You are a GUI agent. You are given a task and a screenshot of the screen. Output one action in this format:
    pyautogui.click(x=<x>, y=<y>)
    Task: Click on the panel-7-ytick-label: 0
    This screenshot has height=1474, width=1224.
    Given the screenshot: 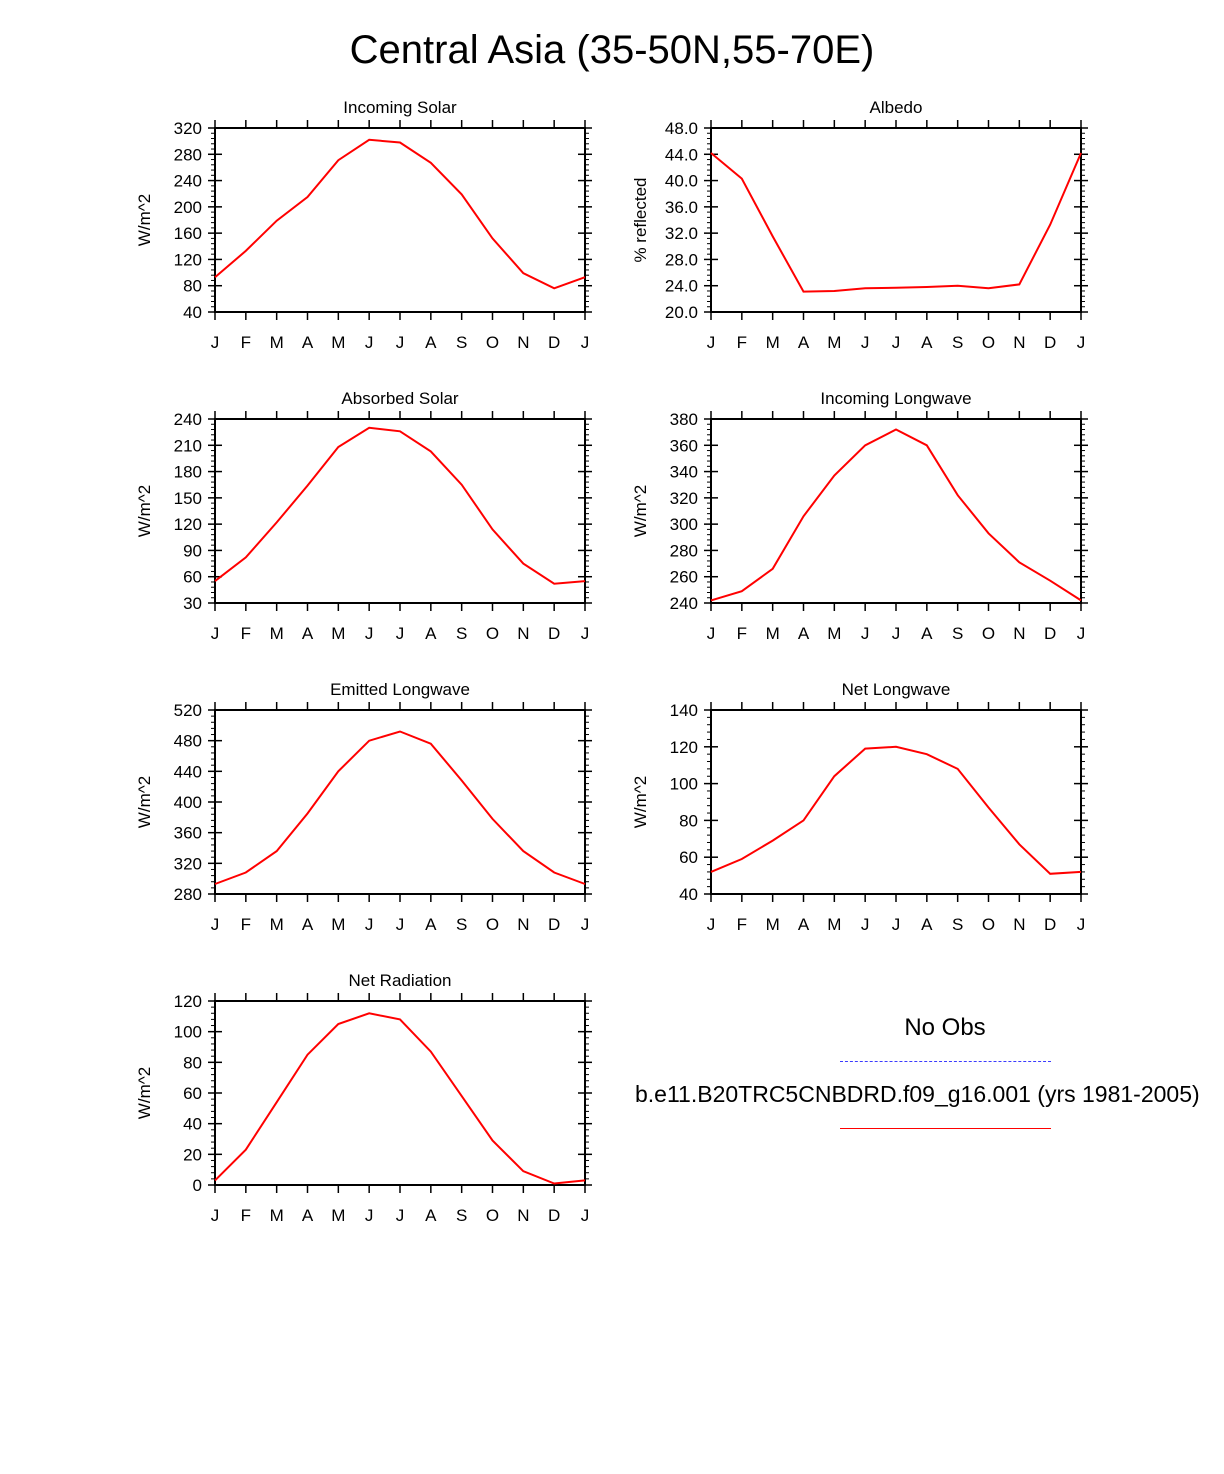 What is the action you would take?
    pyautogui.click(x=197, y=1185)
    